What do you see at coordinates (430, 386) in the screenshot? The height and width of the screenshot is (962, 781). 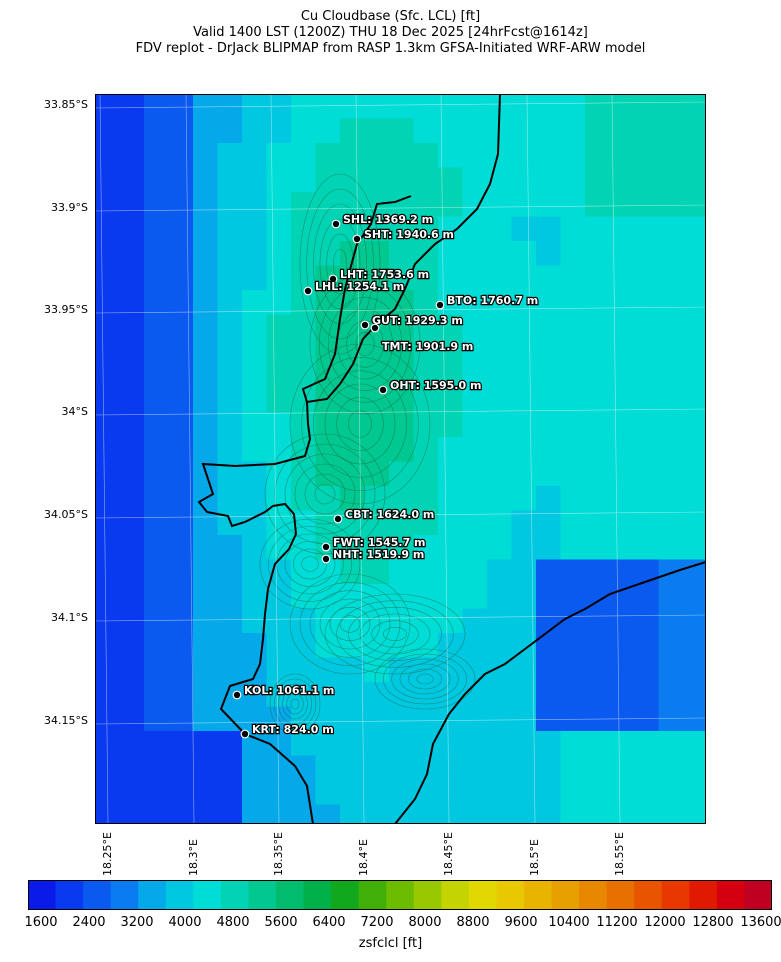 I see `station-oht: OHT: 1595.0 m` at bounding box center [430, 386].